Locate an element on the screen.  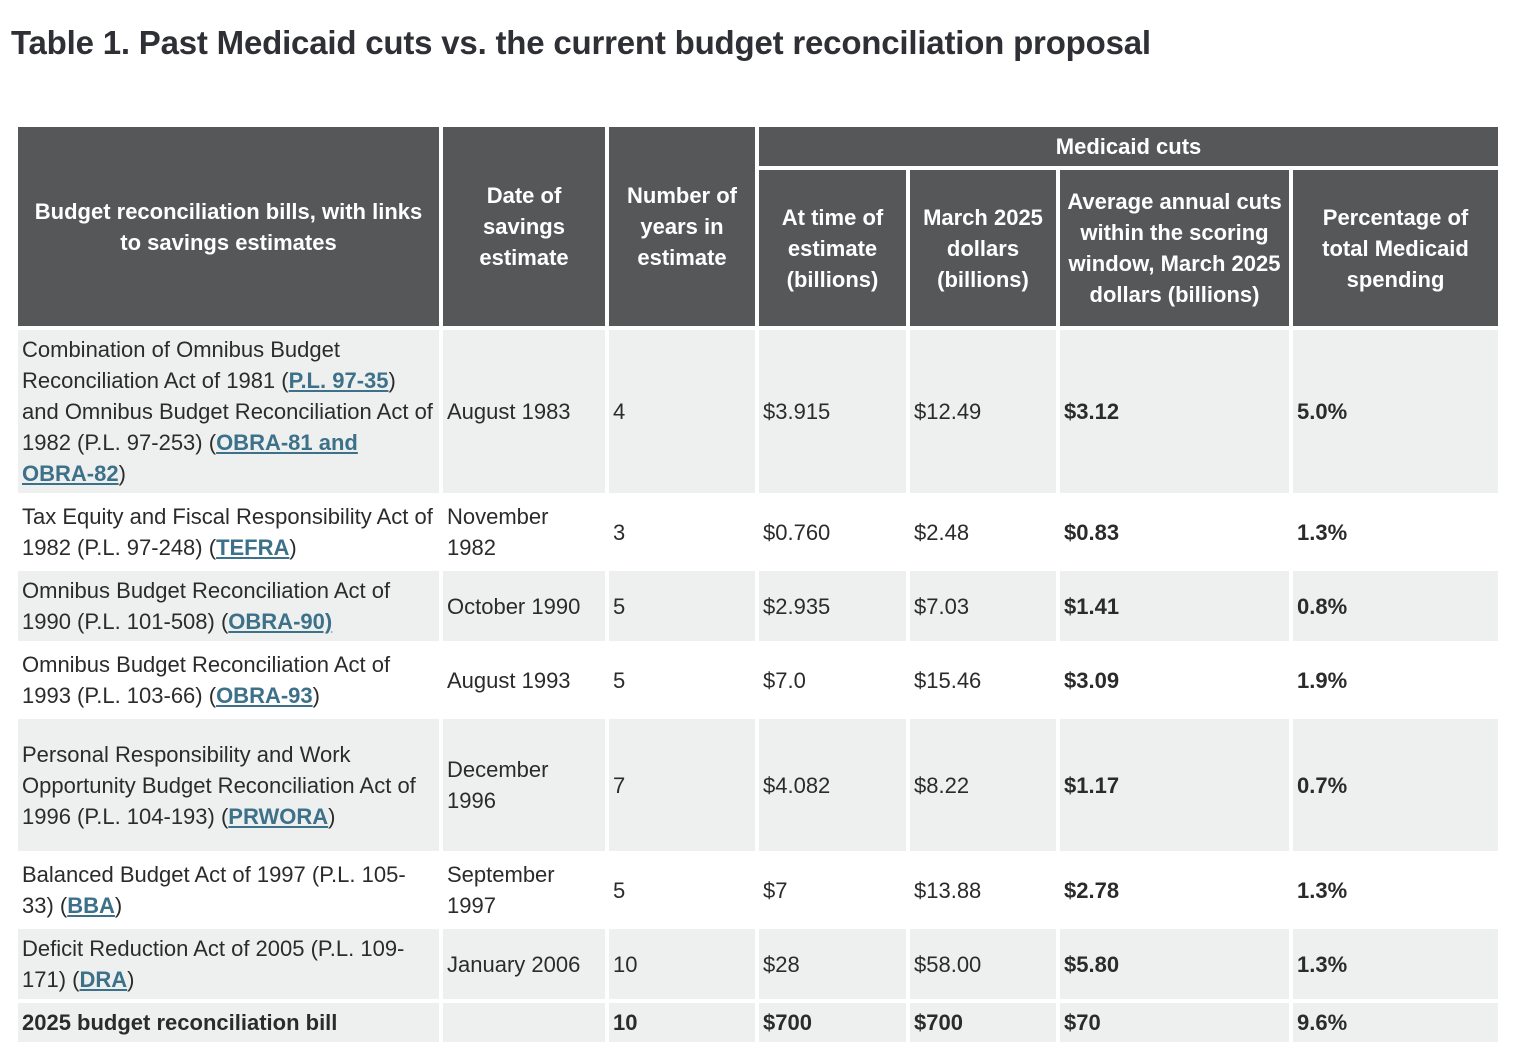
average-cell: $2.78 is located at coordinates (1174, 890).